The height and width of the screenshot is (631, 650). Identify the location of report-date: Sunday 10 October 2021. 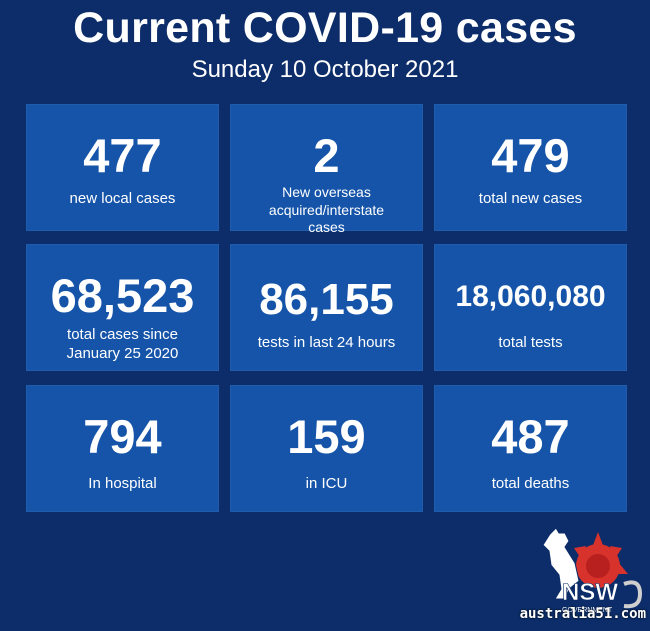
(325, 69).